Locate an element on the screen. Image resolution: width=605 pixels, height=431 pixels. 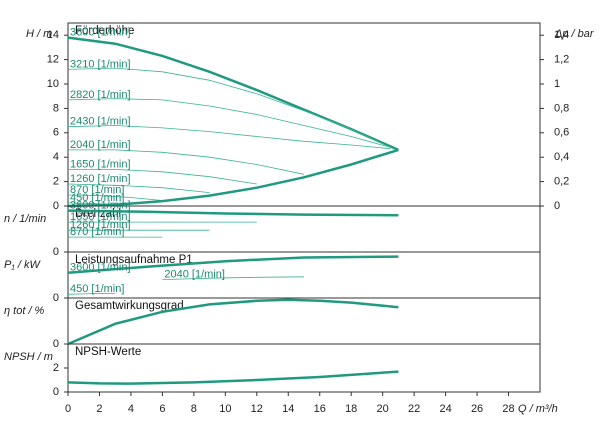
x-tick-label: 16 is located at coordinates (320, 409).